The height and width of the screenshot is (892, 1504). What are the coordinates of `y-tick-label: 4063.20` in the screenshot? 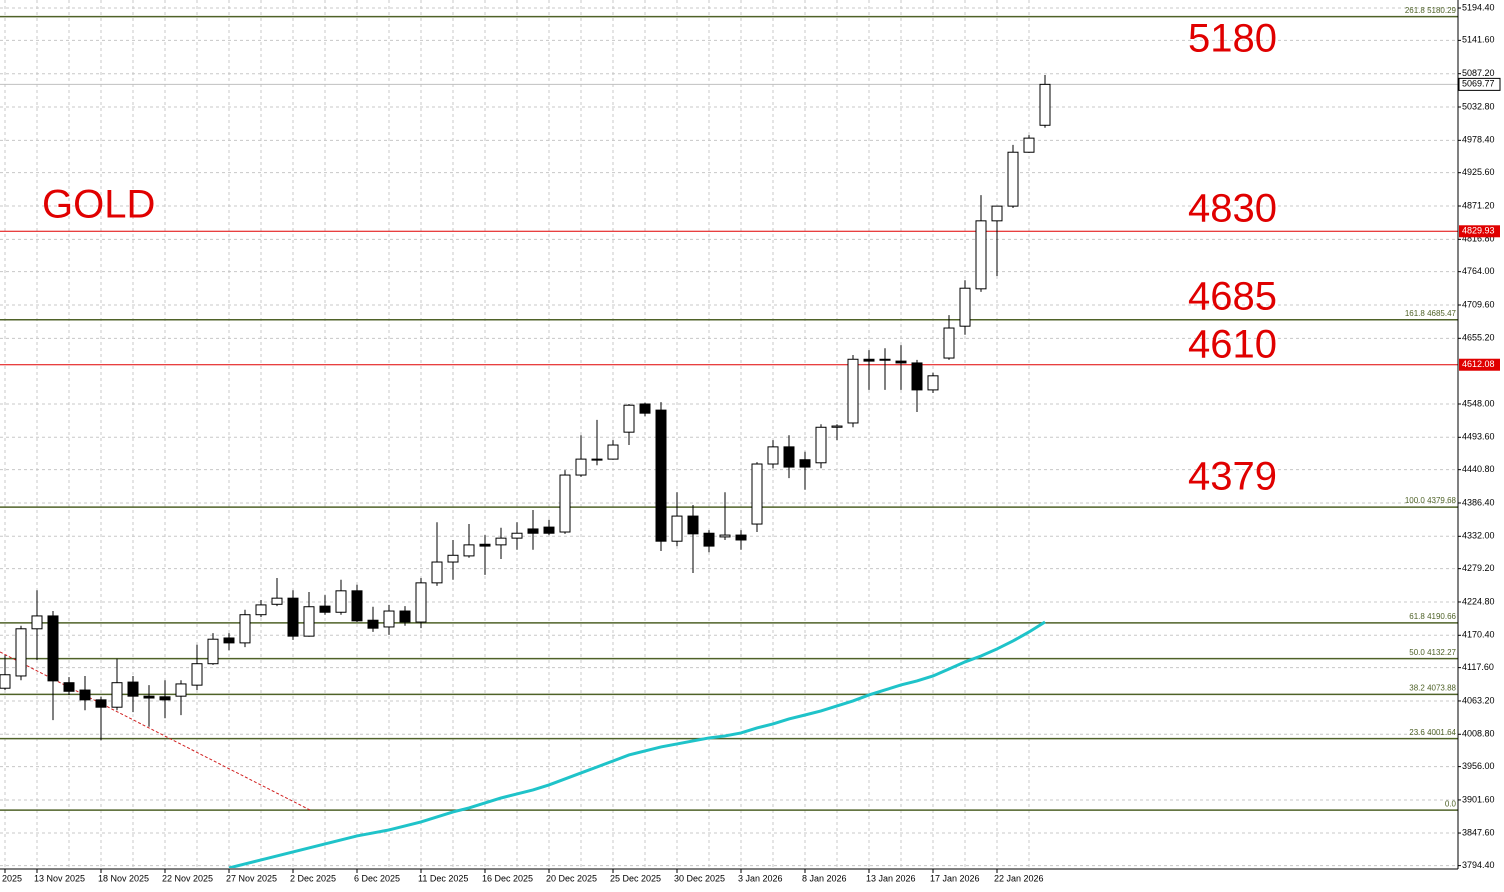 It's located at (1478, 700).